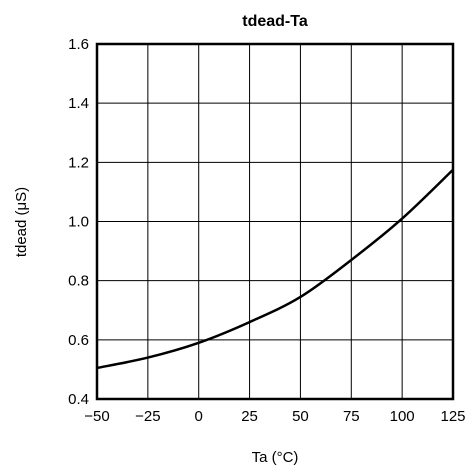 The height and width of the screenshot is (473, 476). What do you see at coordinates (78, 399) in the screenshot?
I see `y-tick-label: 0.4` at bounding box center [78, 399].